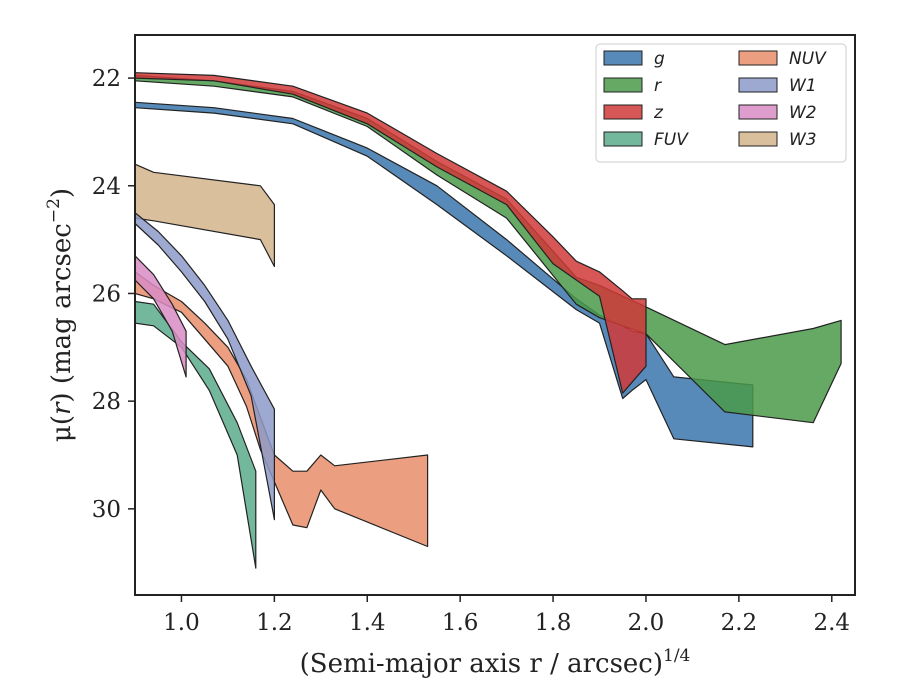 Image resolution: width=900 pixels, height=700 pixels. Describe the element at coordinates (282, 409) in the screenshot. I see `band-nuv` at that location.